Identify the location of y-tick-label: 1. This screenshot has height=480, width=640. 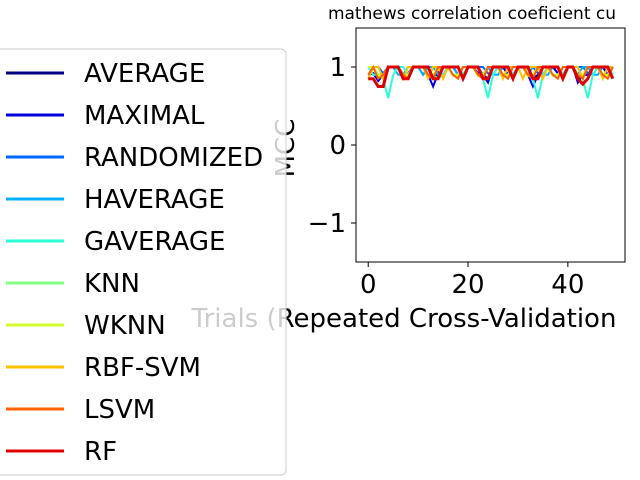
(337, 68).